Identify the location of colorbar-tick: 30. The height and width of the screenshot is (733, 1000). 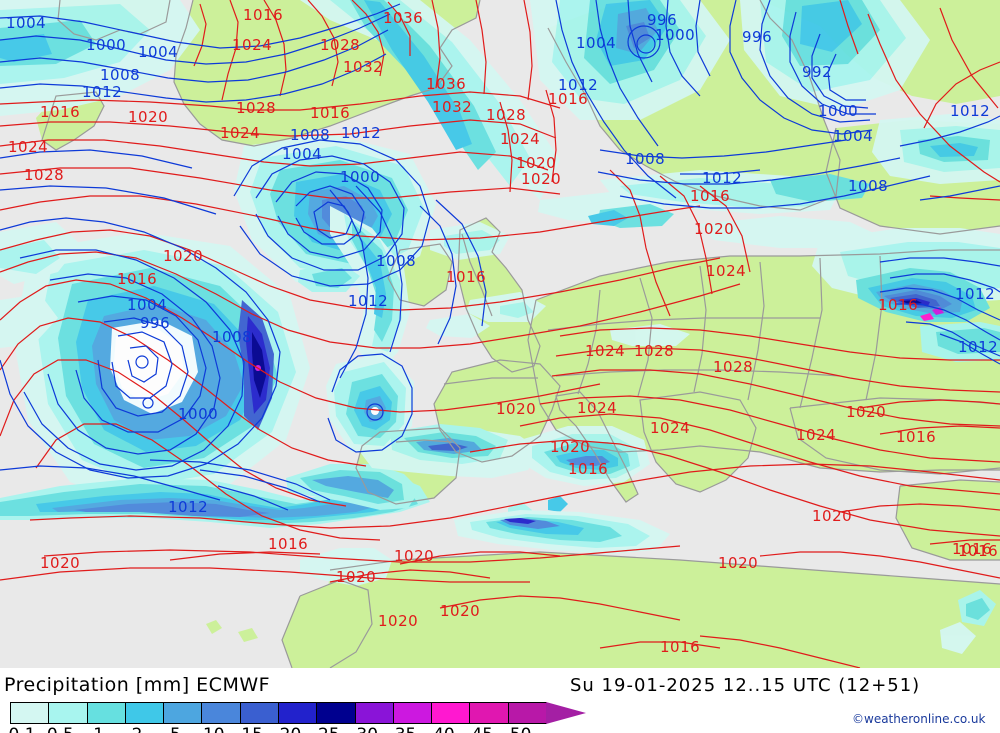
(367, 729).